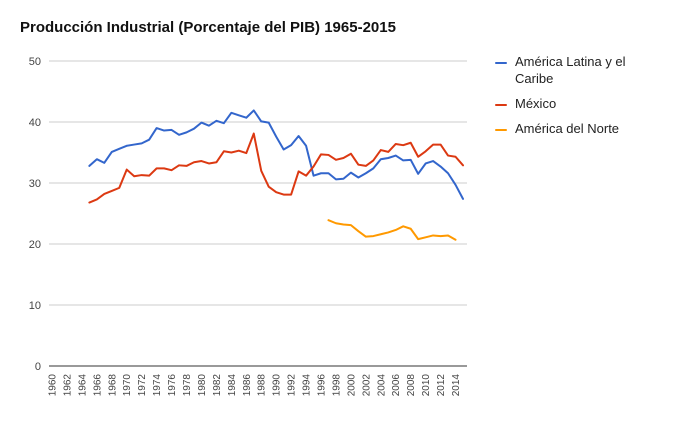  Describe the element at coordinates (567, 128) in the screenshot. I see `legend-label: América del Norte` at that location.